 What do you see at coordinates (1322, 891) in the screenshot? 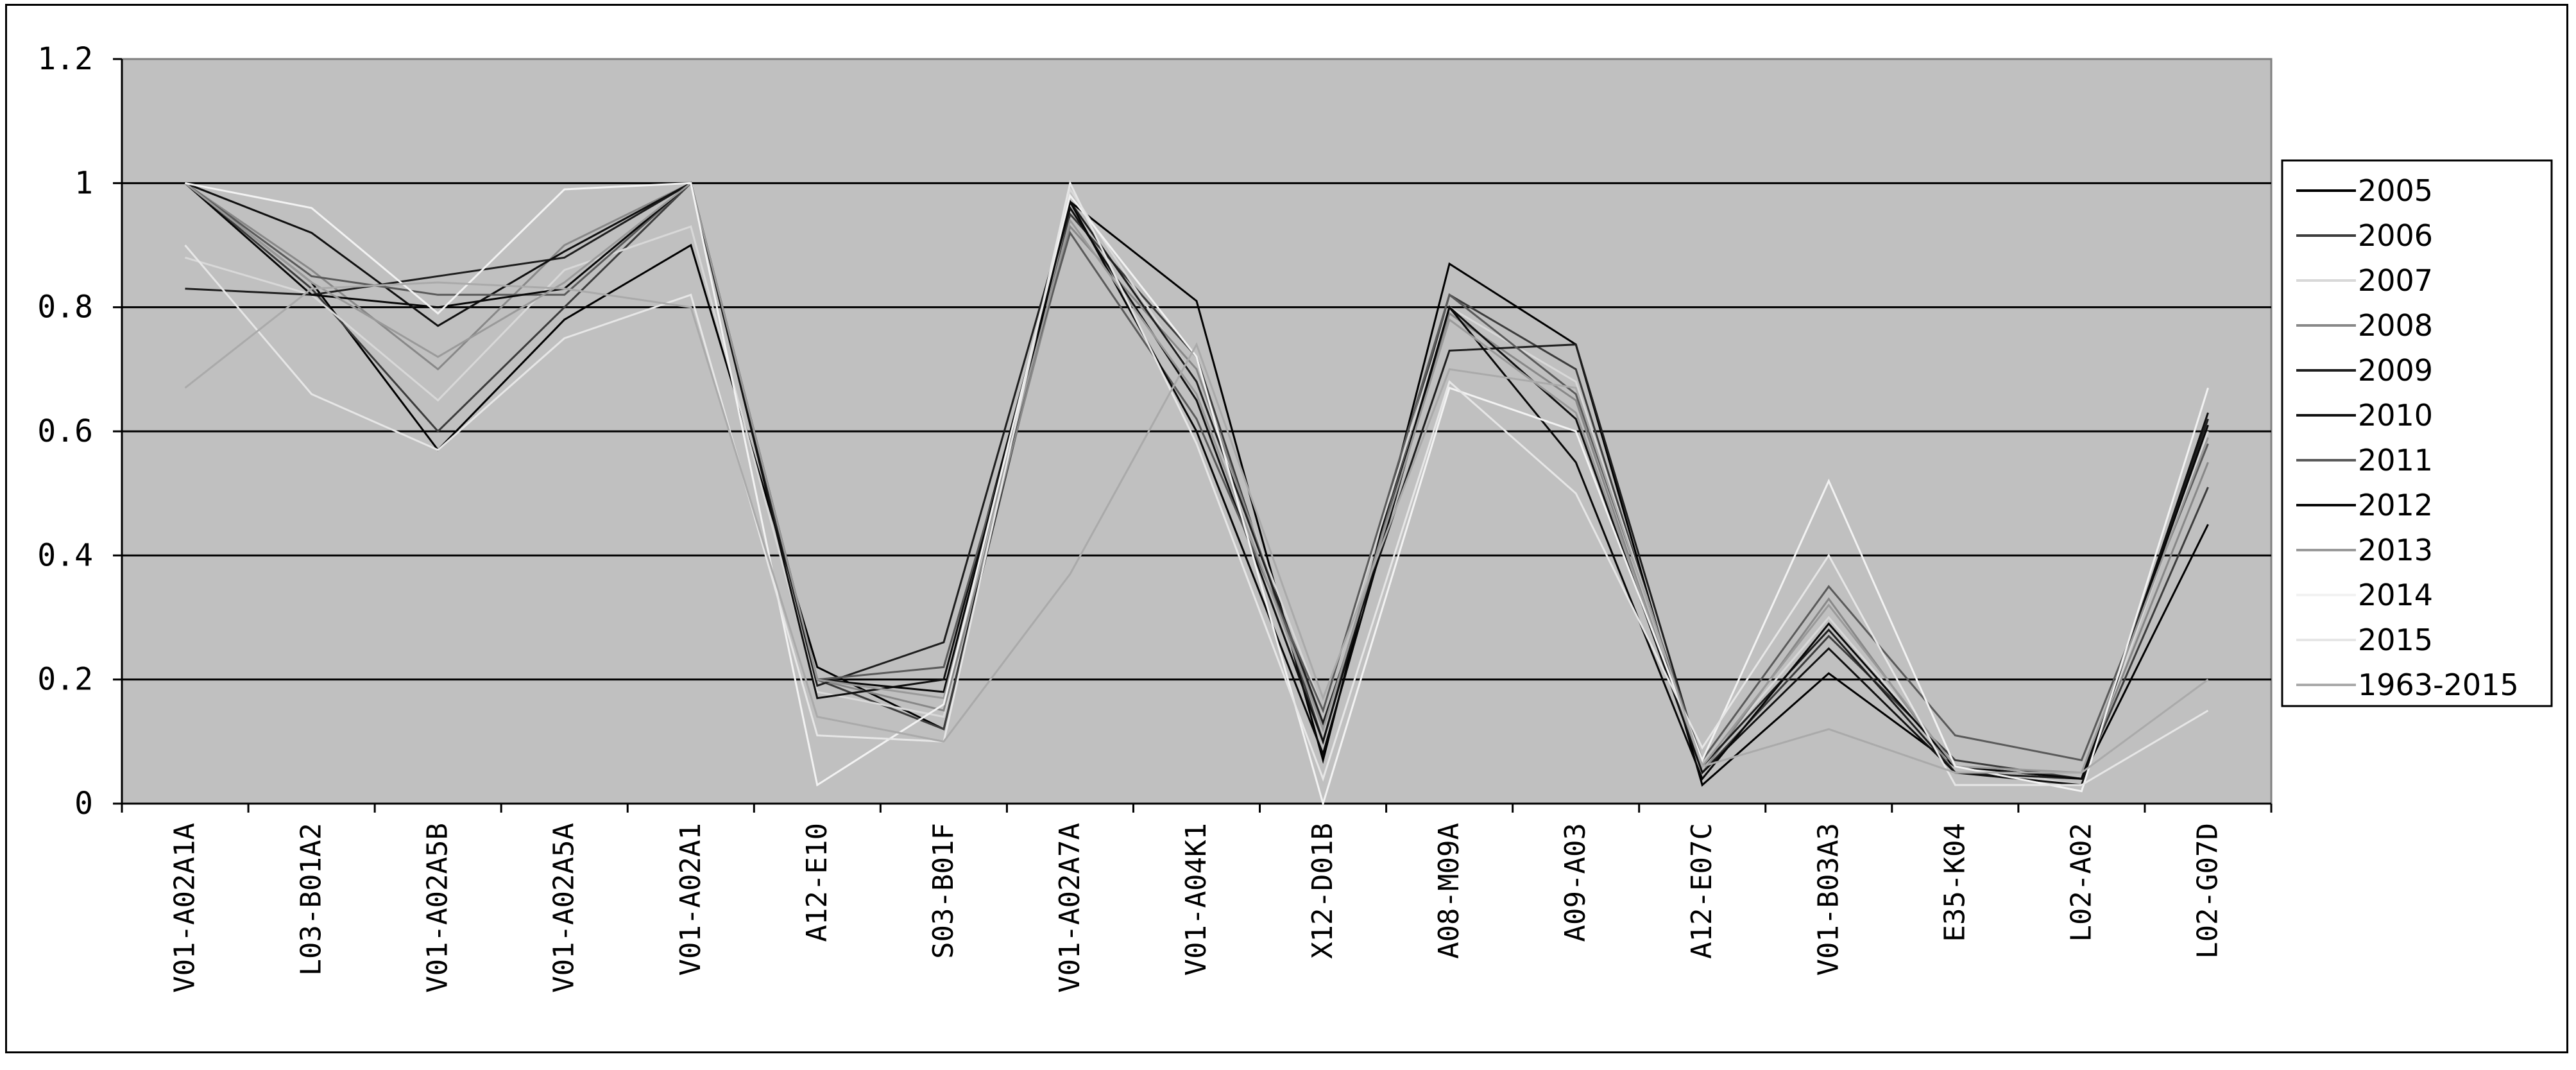
I see `x-tick-label: X12-D01B` at bounding box center [1322, 891].